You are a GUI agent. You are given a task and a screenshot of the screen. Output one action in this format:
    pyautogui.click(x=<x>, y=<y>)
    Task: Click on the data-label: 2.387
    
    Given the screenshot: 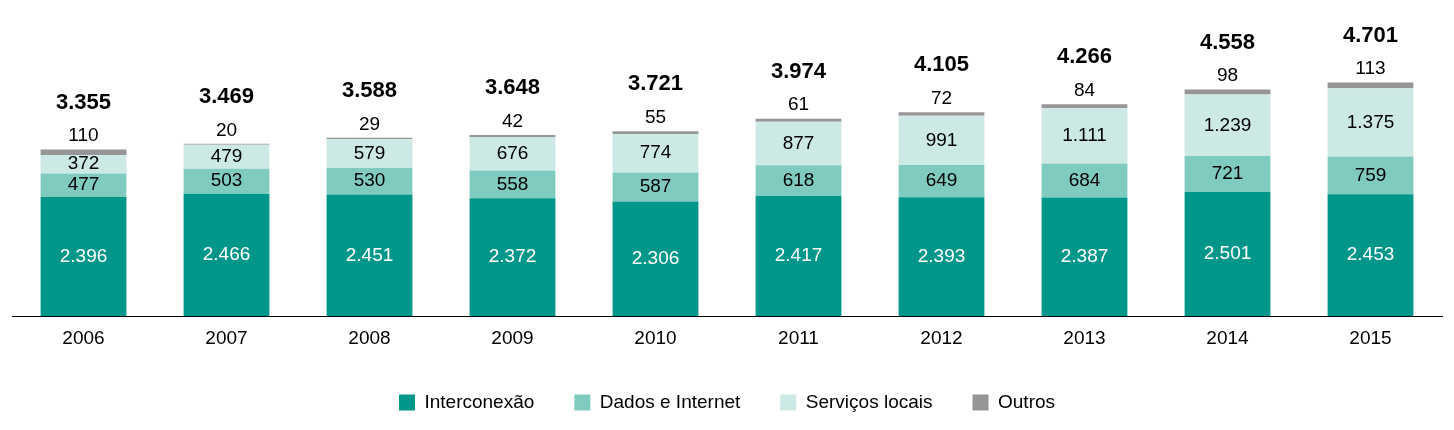 What is the action you would take?
    pyautogui.click(x=1084, y=256)
    